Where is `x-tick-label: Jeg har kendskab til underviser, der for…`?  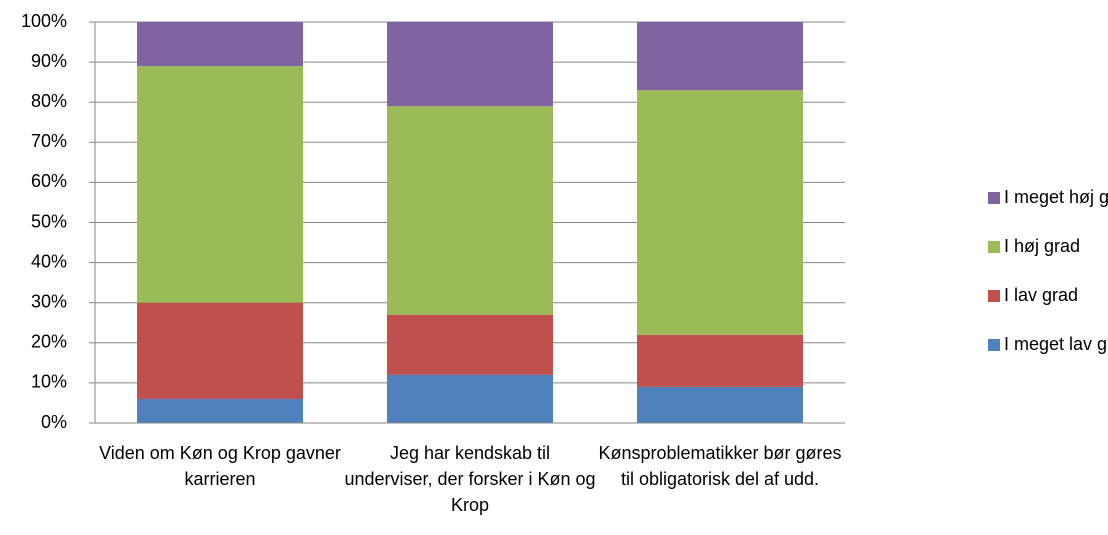 x-tick-label: Jeg har kendskab til underviser, der for… is located at coordinates (470, 479).